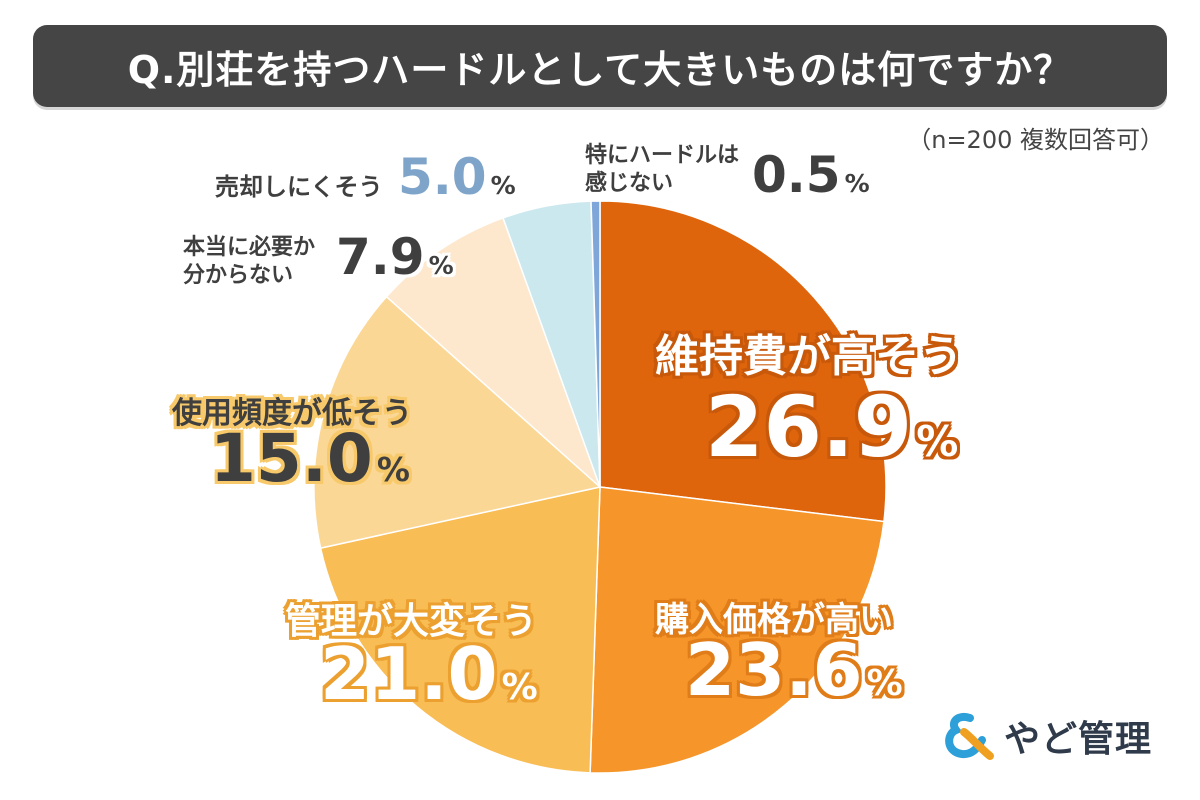  Describe the element at coordinates (393, 469) in the screenshot. I see `unit-low-usage: %` at that location.